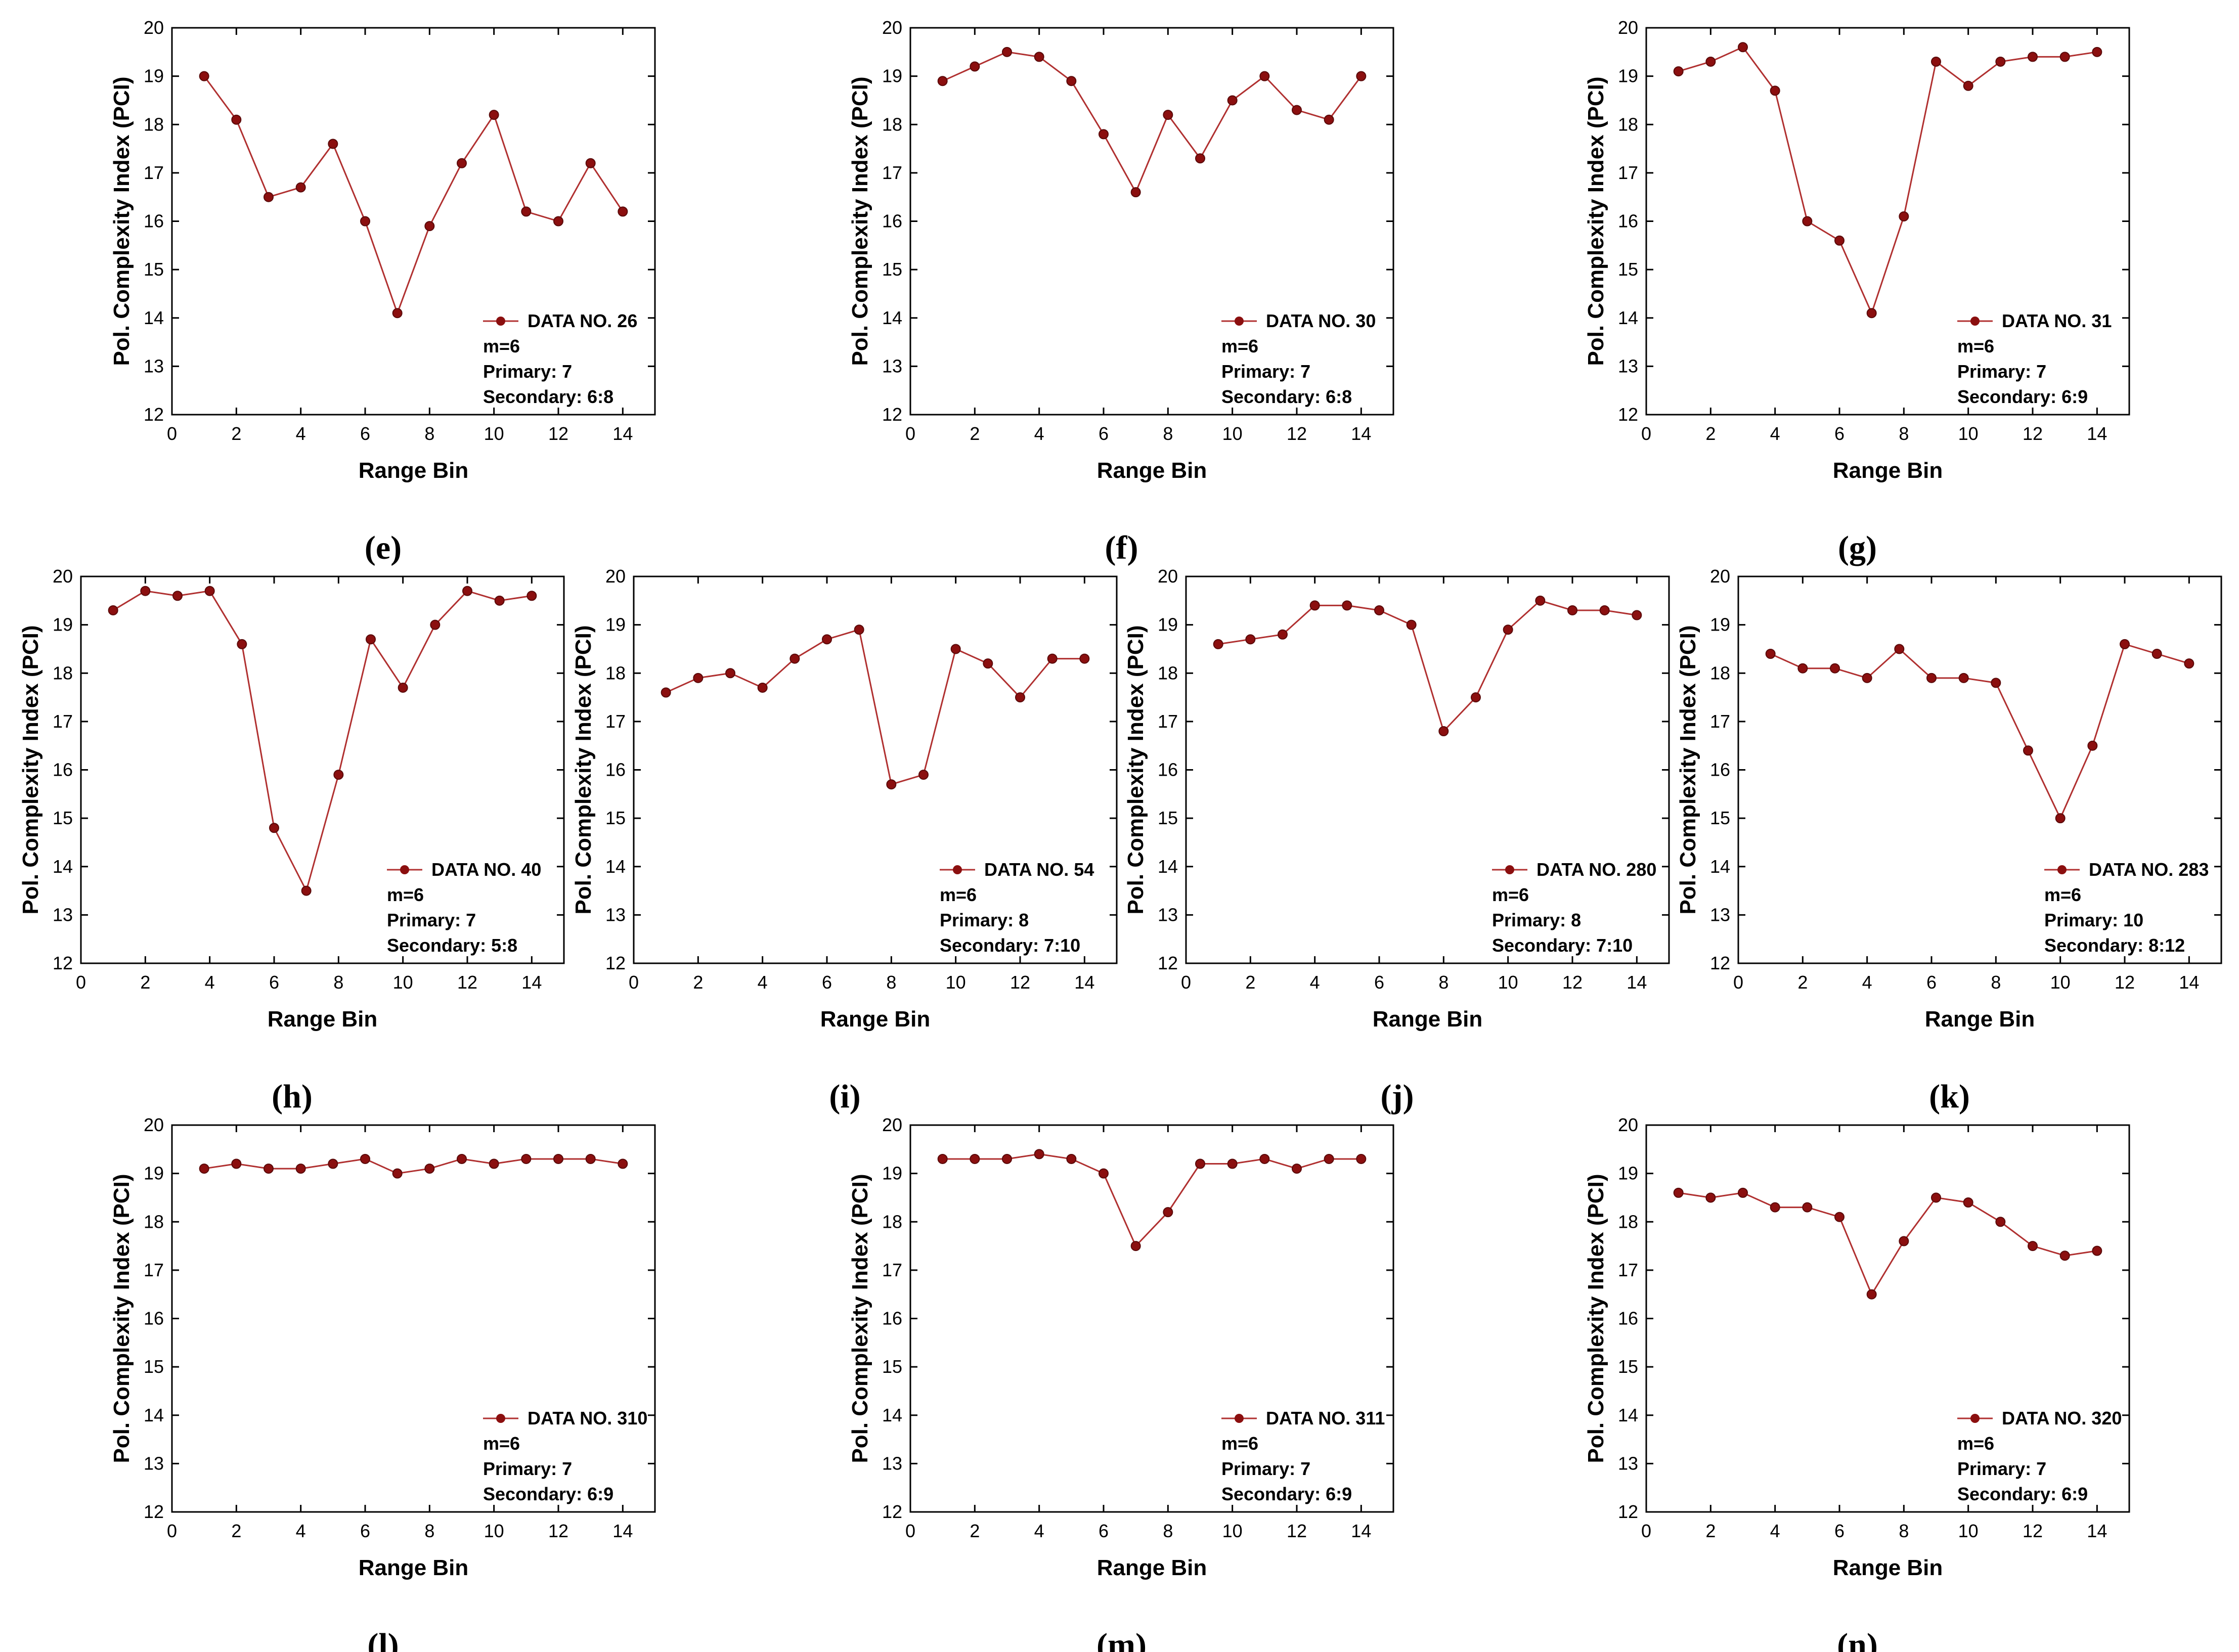 The height and width of the screenshot is (1652, 2239). What do you see at coordinates (1949, 1096) in the screenshot?
I see `panel-label: (k)` at bounding box center [1949, 1096].